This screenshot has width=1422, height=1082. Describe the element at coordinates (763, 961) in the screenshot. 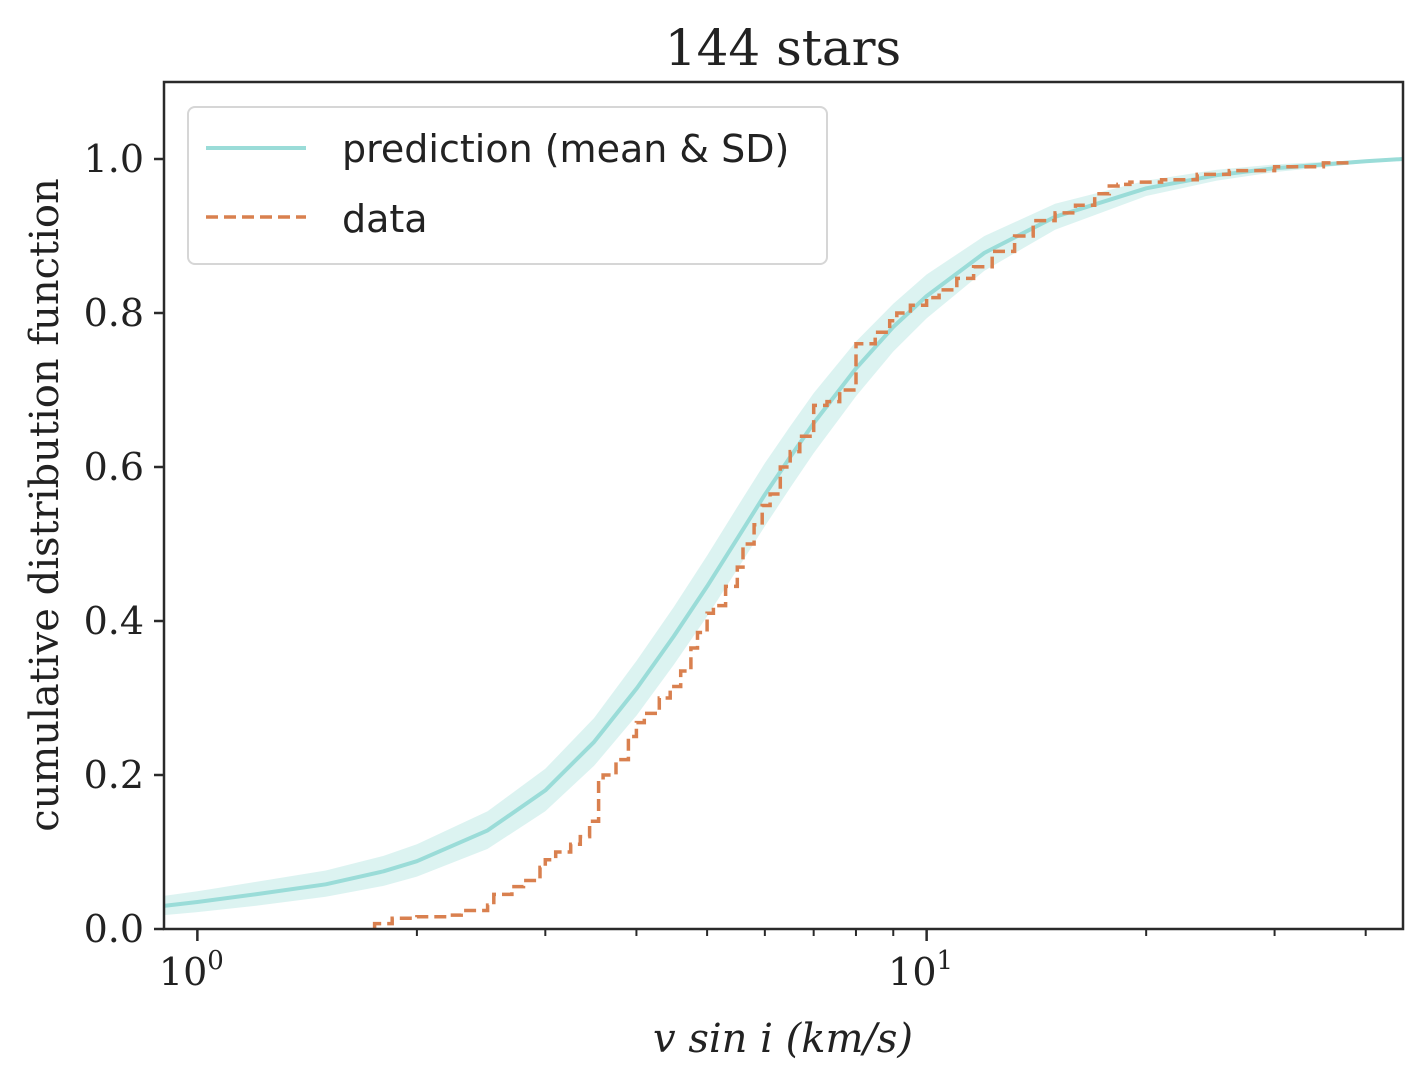

I see `x-axis: 10⁰ 10¹` at that location.